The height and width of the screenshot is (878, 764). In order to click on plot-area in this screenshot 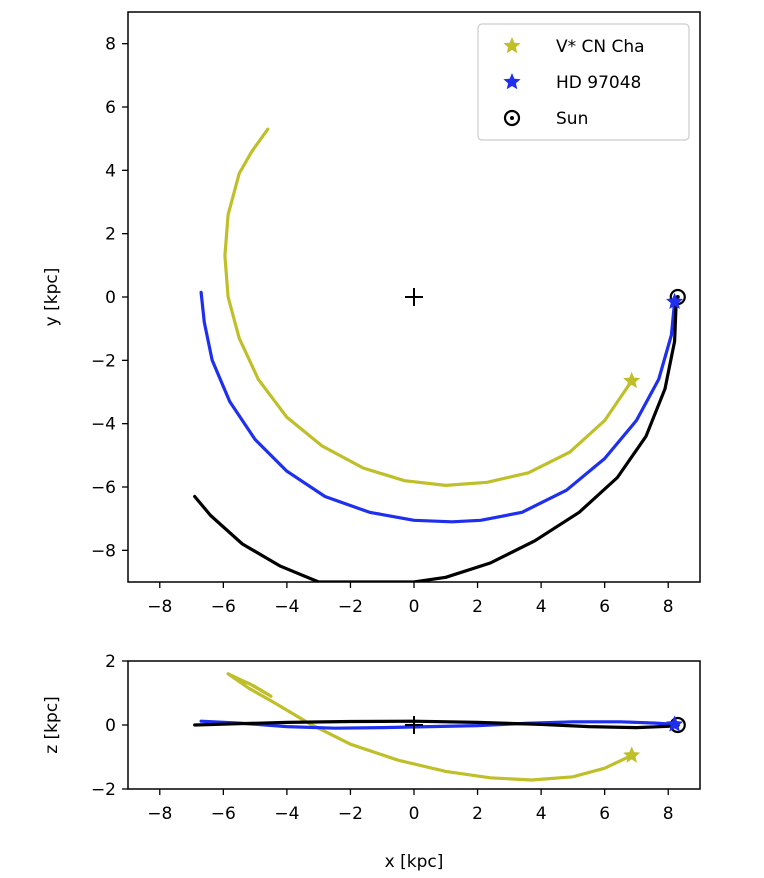, I will do `click(436, 727)`.